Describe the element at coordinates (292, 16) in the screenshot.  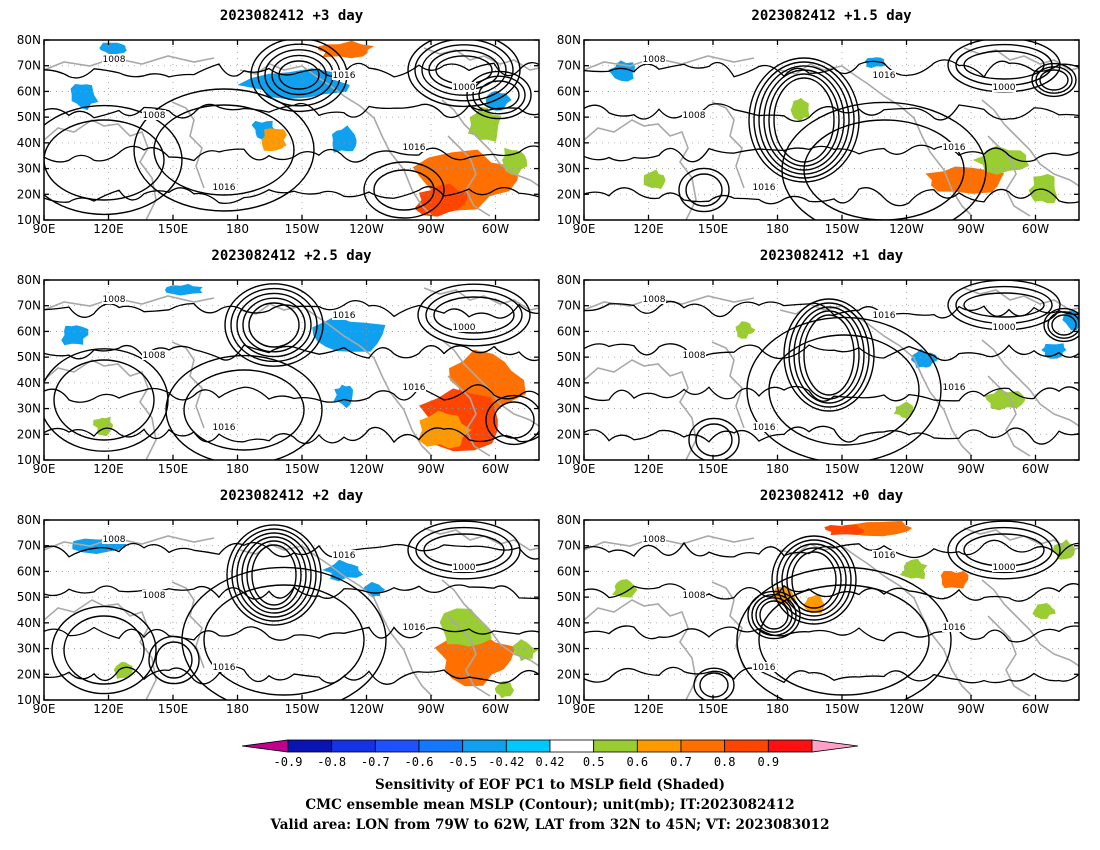
I see `panel-title: 2023082412 +3 day` at that location.